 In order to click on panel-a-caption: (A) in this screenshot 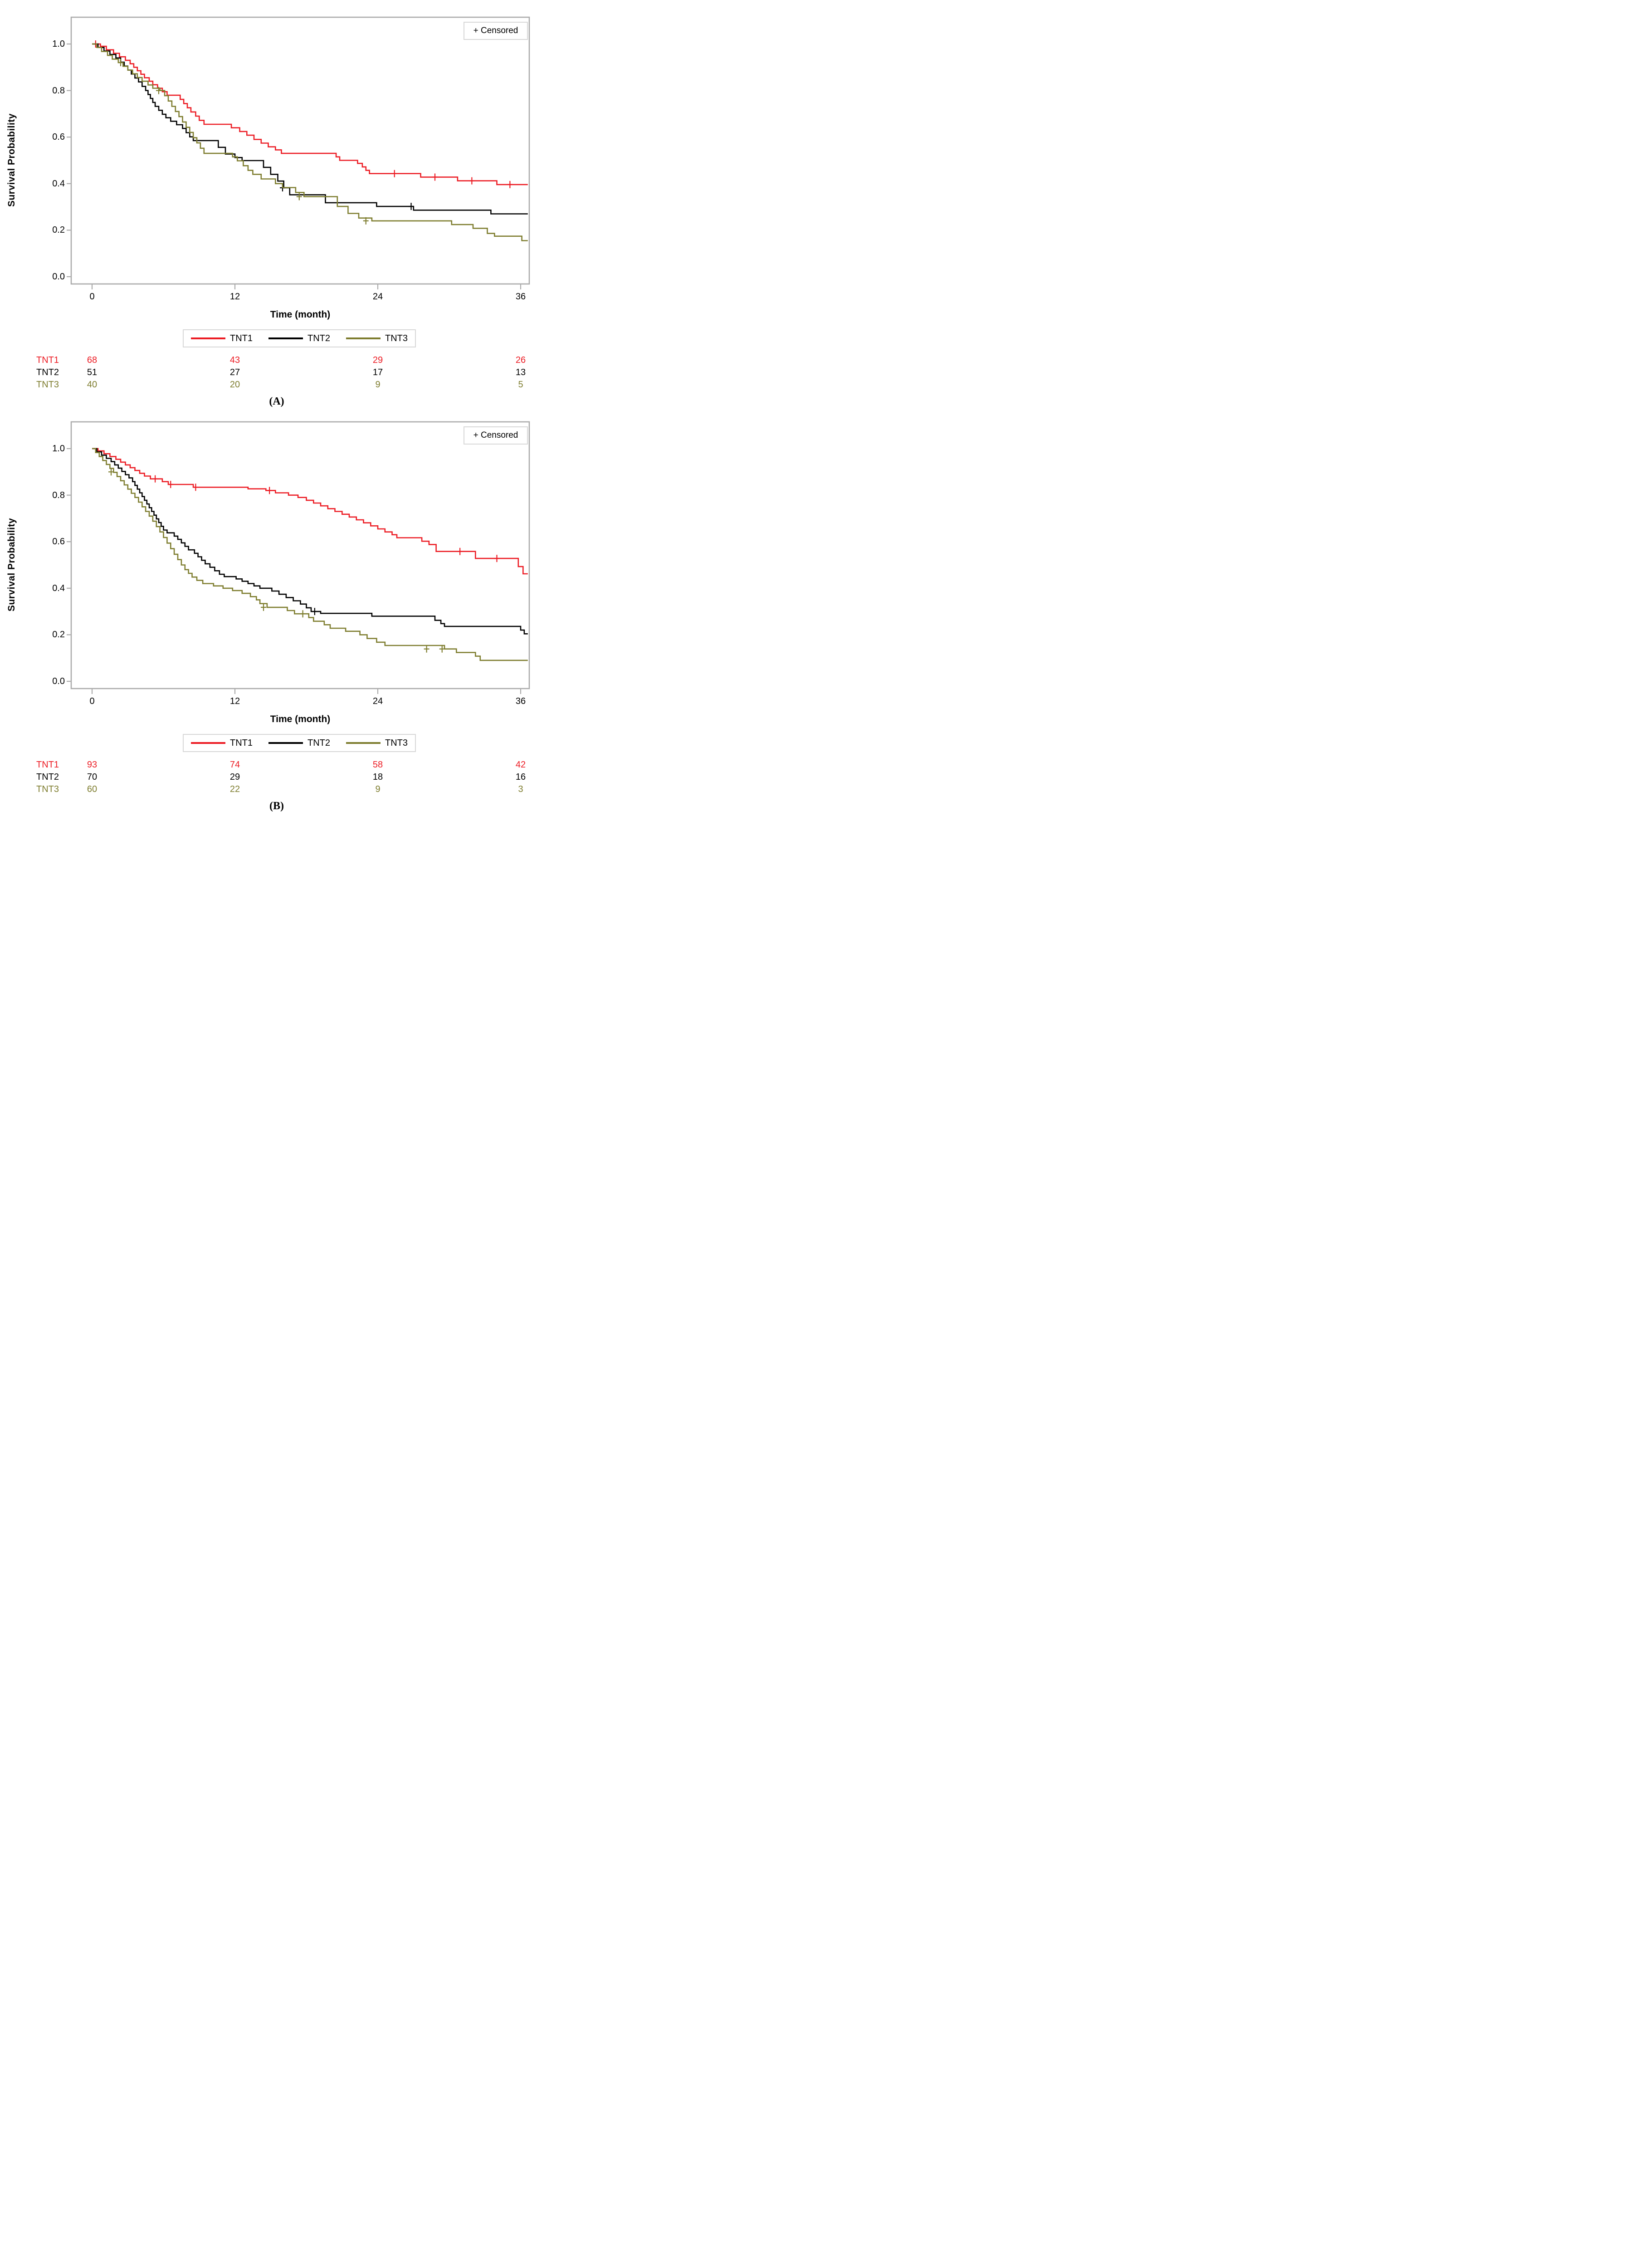, I will do `click(276, 401)`.